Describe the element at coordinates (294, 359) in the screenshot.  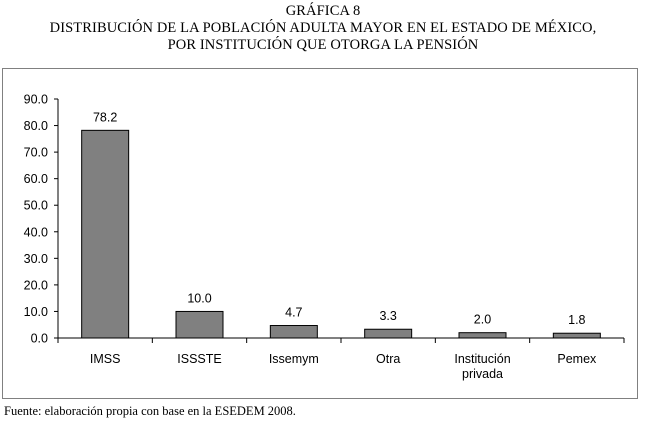
I see `x-category-label: Issemym` at that location.